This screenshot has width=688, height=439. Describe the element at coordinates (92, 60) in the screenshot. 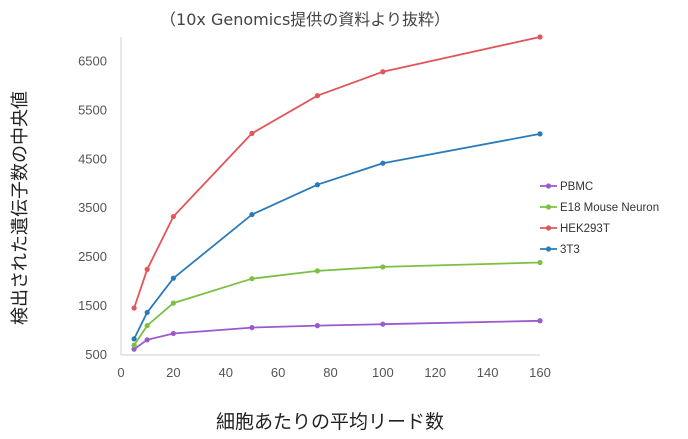

I see `y-tick-label: 6500` at that location.